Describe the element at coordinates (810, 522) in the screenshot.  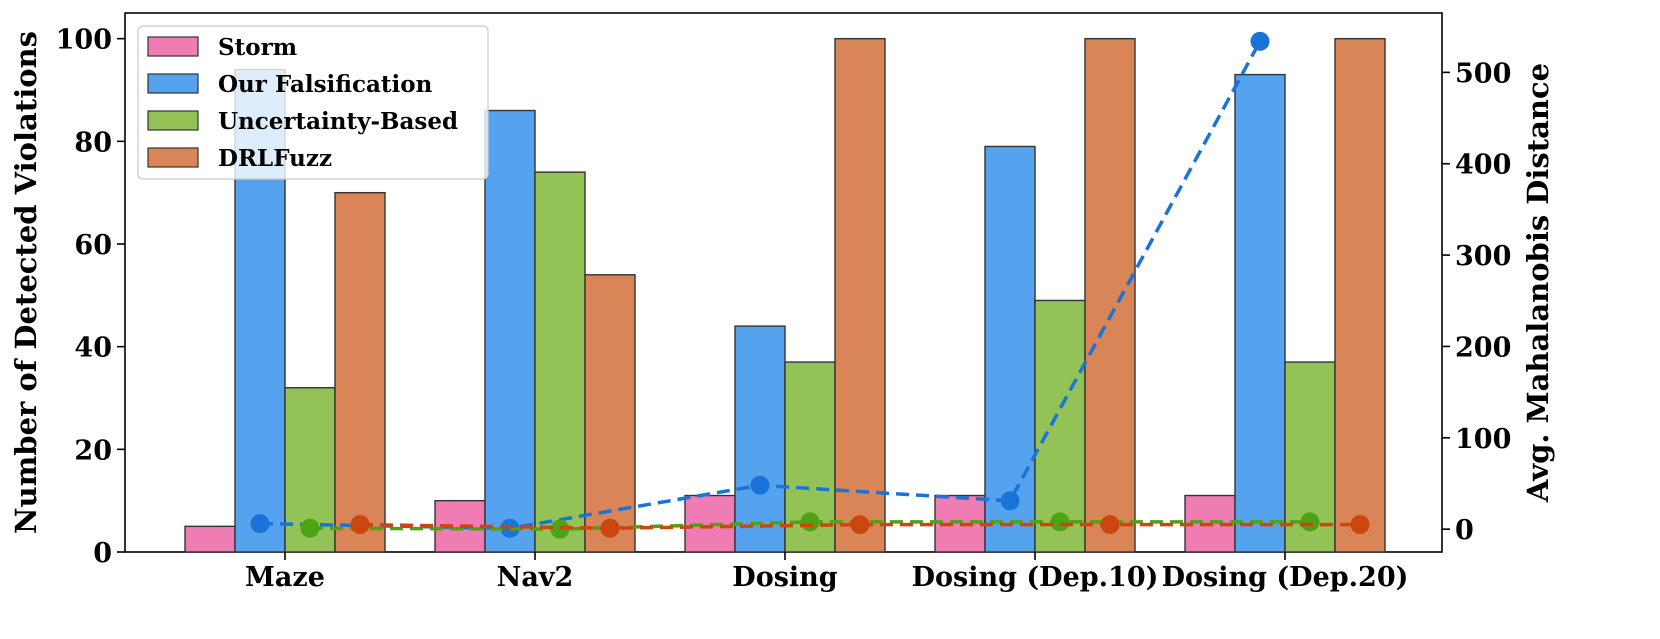
I see `marker-uncertainty-based-distance-dosing` at that location.